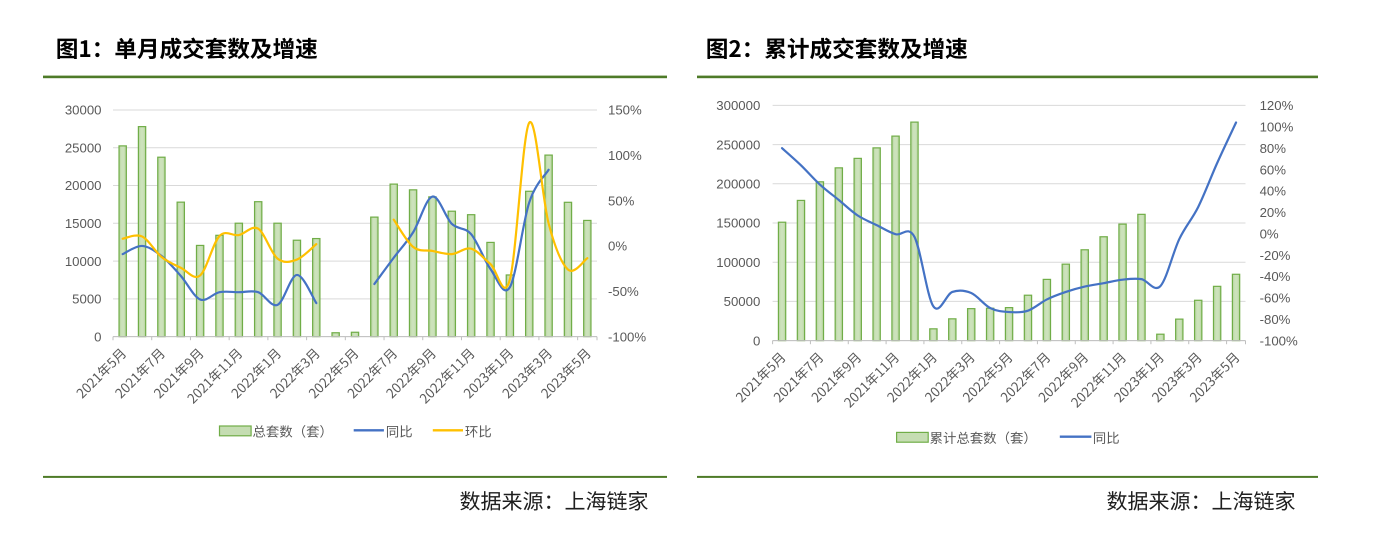 This screenshot has height=556, width=1392. Describe the element at coordinates (738, 144) in the screenshot. I see `svg-text: 250000` at that location.